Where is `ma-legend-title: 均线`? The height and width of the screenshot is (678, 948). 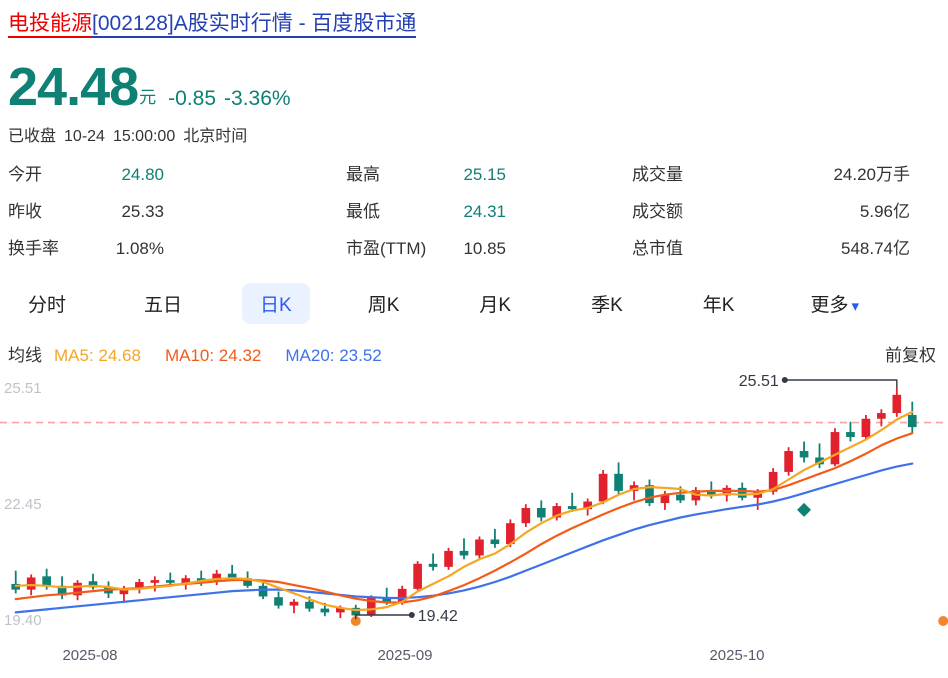 ma-legend-title: 均线 is located at coordinates (25, 355).